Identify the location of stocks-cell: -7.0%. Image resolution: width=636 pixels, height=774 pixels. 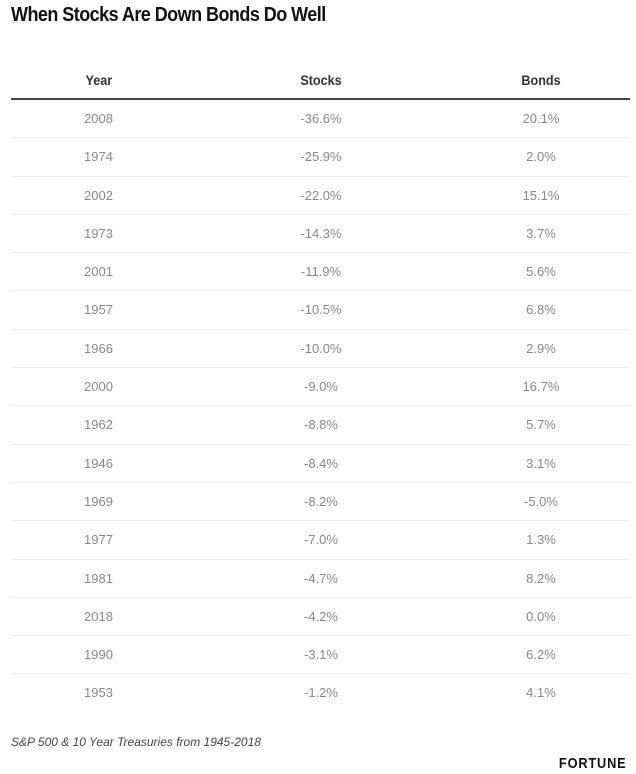
(321, 540).